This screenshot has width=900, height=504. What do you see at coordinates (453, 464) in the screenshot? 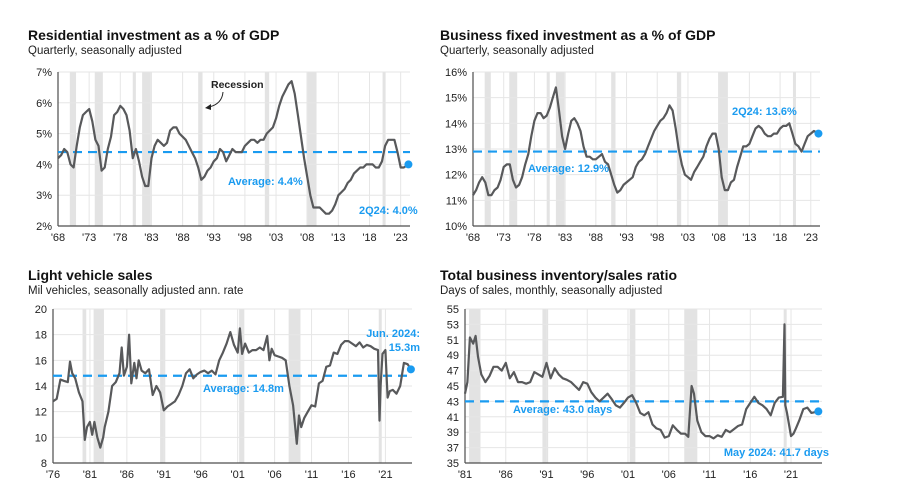
I see `y-tick-label: 35` at bounding box center [453, 464].